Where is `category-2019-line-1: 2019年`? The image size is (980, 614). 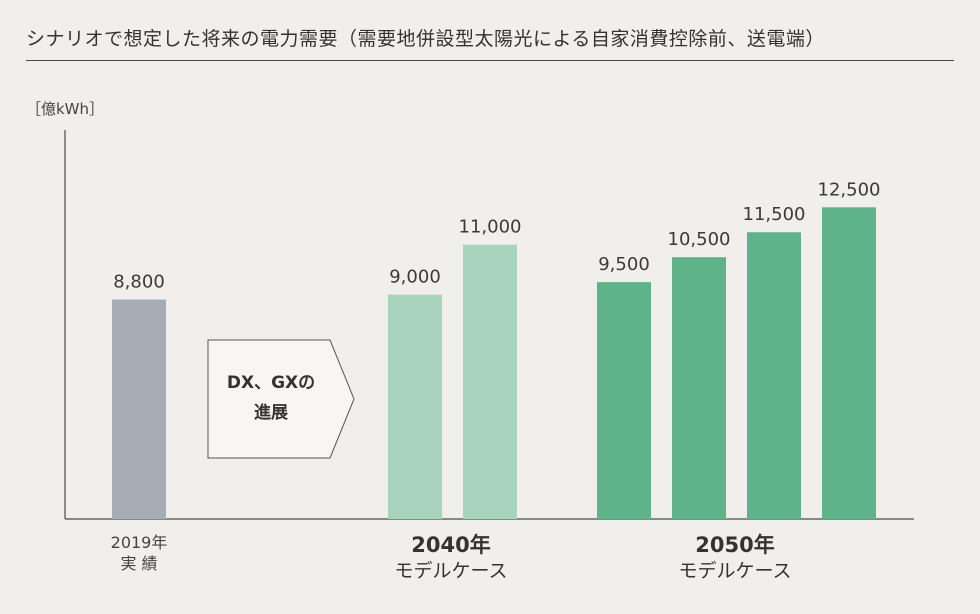
category-2019-line-1: 2019年 is located at coordinates (139, 542).